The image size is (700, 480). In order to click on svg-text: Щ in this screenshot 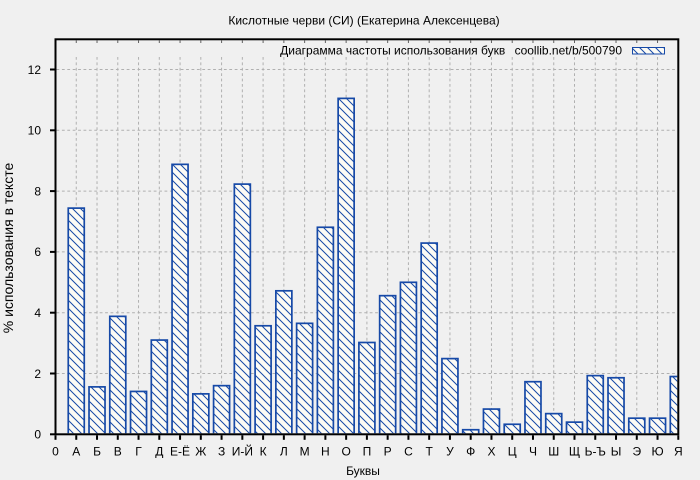, I will do `click(574, 452)`.